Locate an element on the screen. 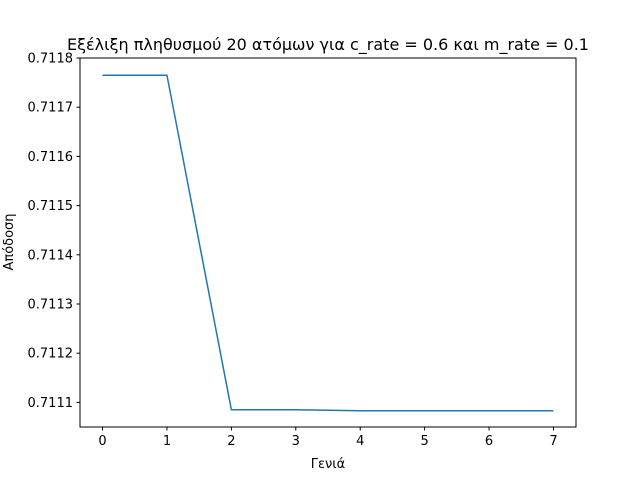  x-tick: 4 is located at coordinates (360, 438).